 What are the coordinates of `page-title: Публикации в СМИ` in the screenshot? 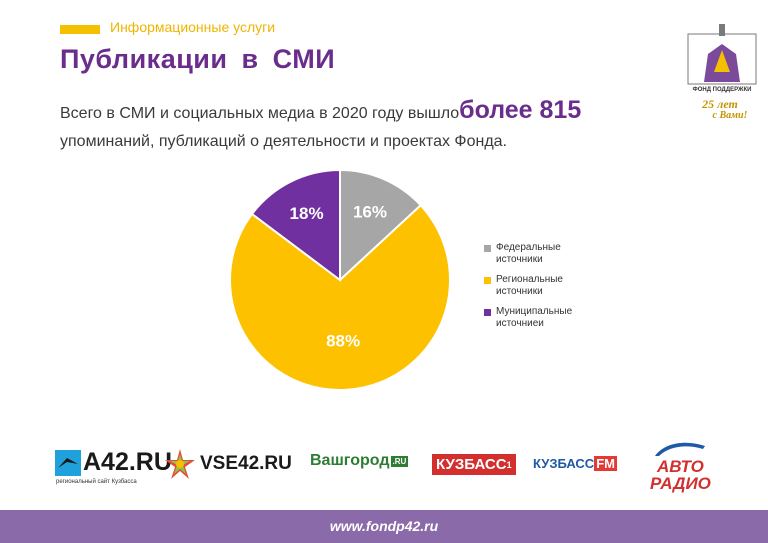 It's located at (198, 59).